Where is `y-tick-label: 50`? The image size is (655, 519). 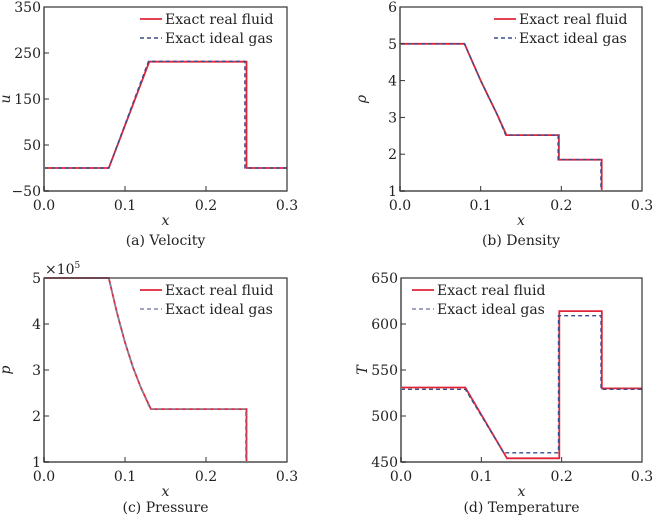
y-tick-label: 50 is located at coordinates (32, 146).